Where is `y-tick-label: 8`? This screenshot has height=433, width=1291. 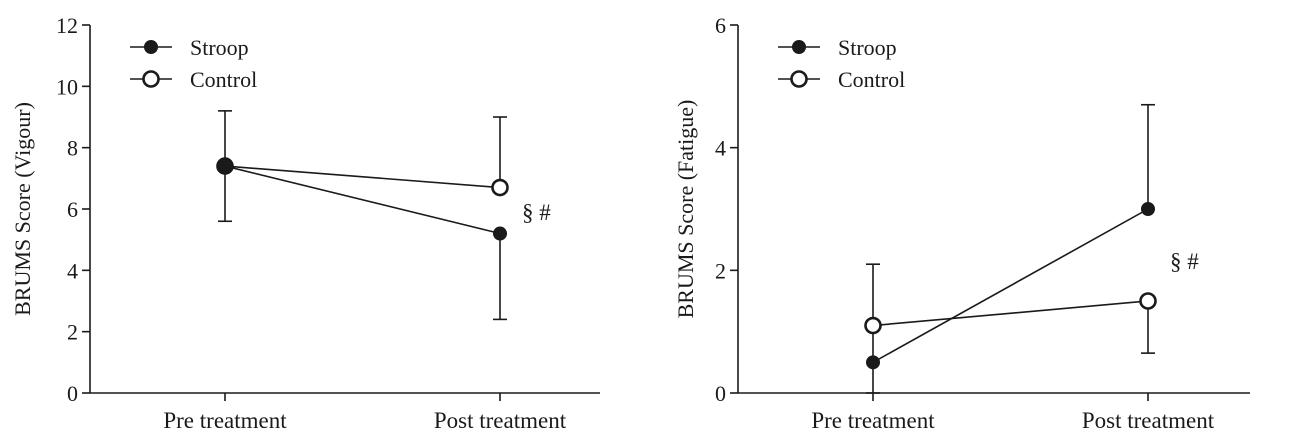
y-tick-label: 8 is located at coordinates (72, 148).